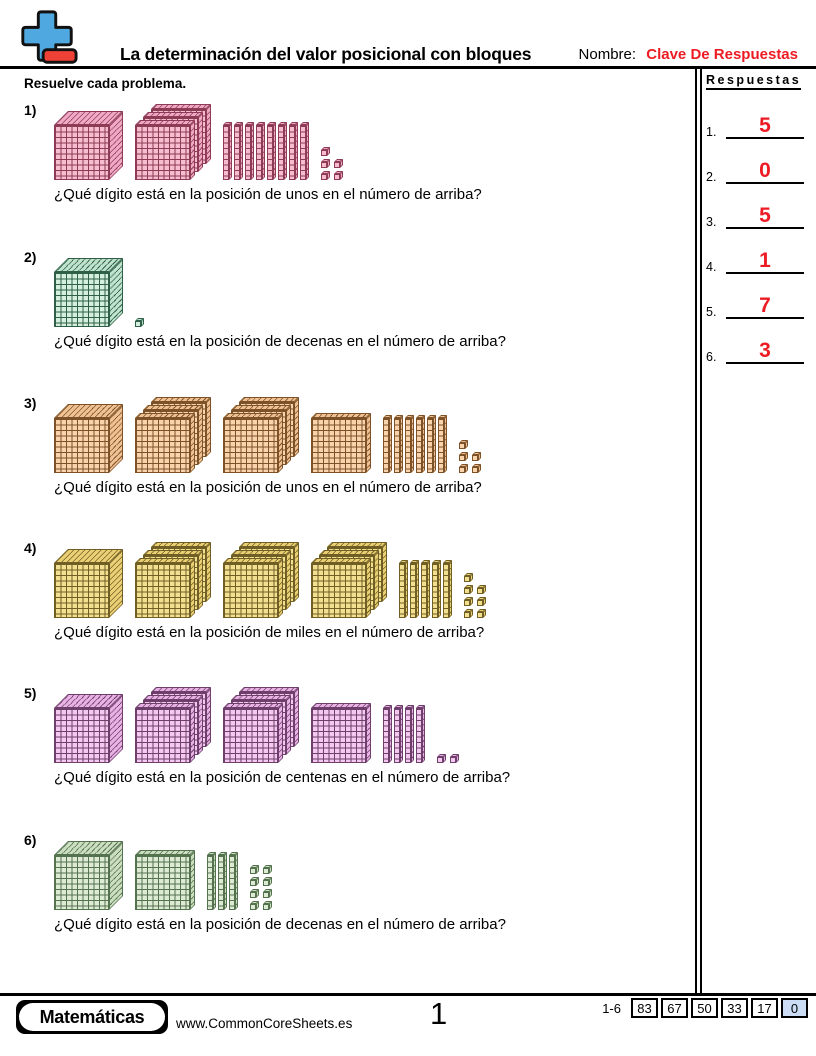  Describe the element at coordinates (711, 222) in the screenshot. I see `answer-number: 3.` at that location.